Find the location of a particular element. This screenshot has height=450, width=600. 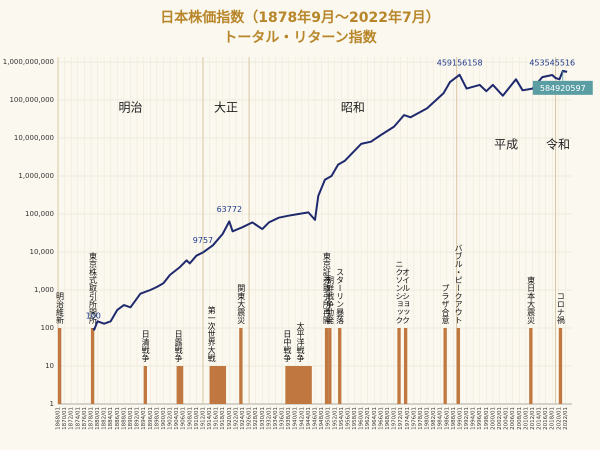

y-tick-label: 1 is located at coordinates (52, 404).